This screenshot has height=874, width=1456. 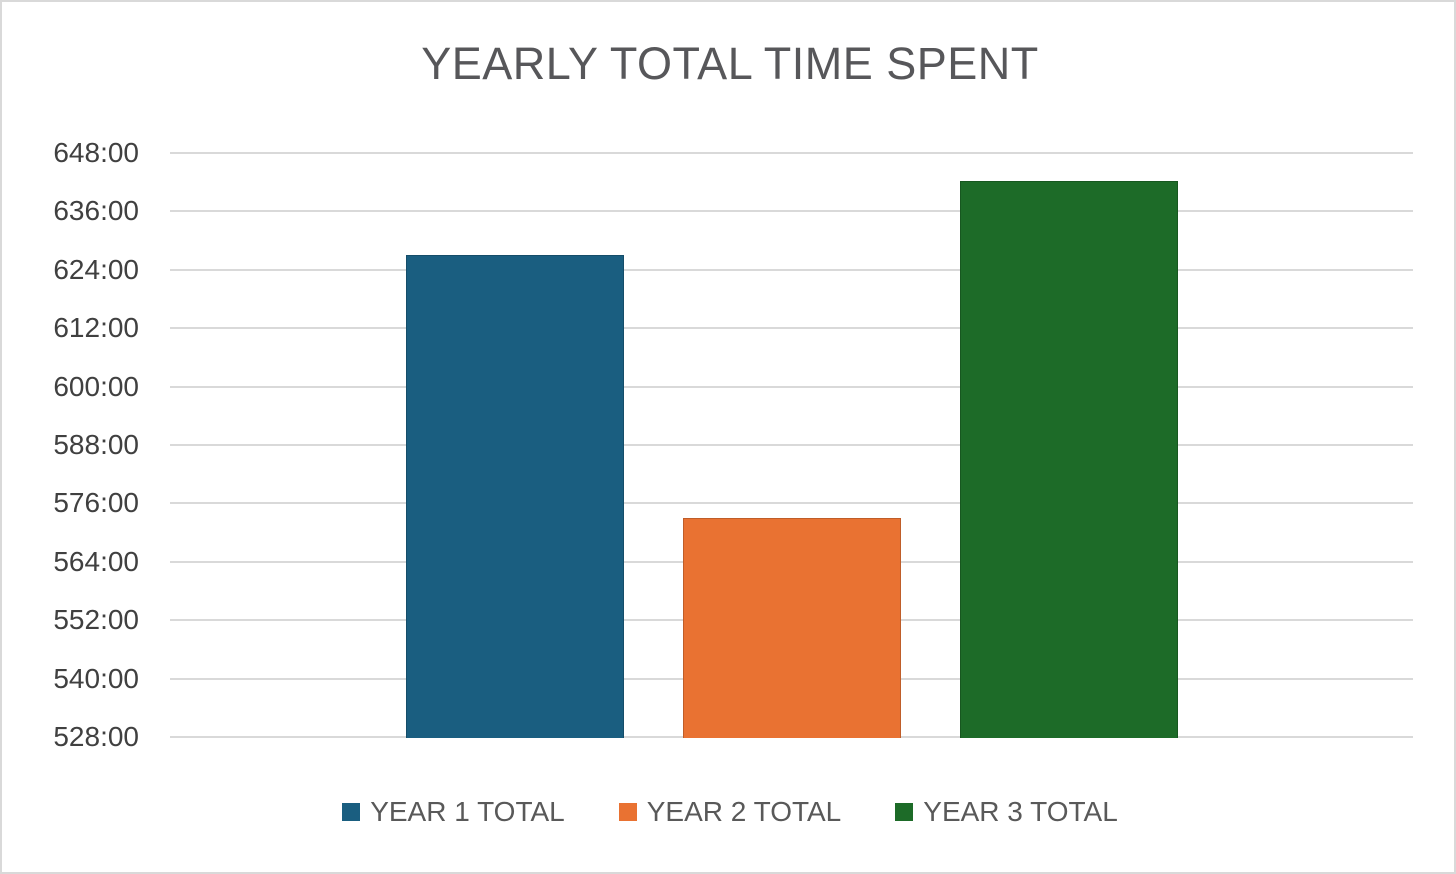 What do you see at coordinates (96, 444) in the screenshot?
I see `y-axis-tick-label: 588:00` at bounding box center [96, 444].